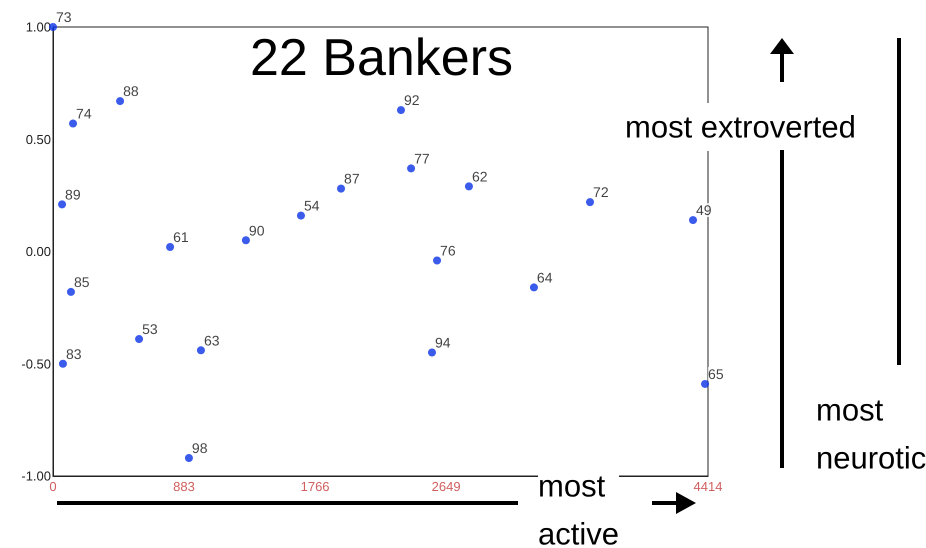 This screenshot has width=926, height=548. I want to click on text: most neurotic, so click(871, 434).